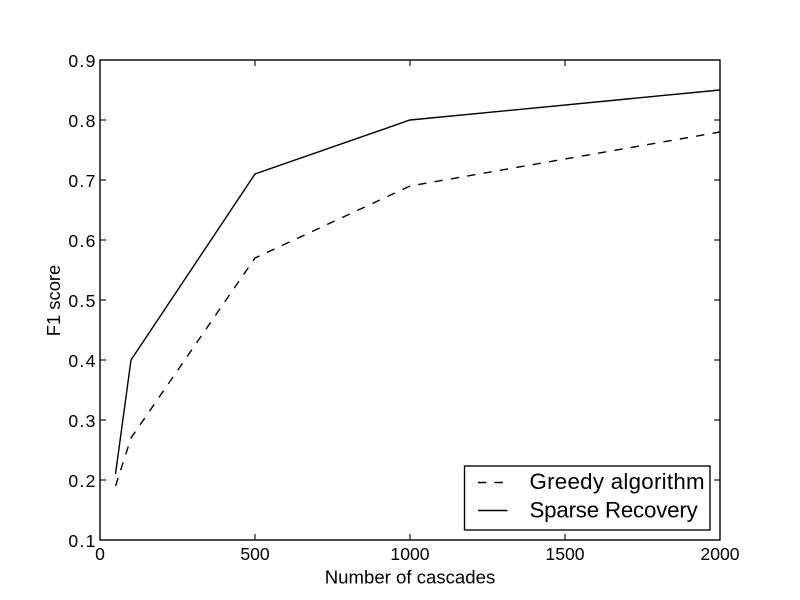 Image resolution: width=800 pixels, height=600 pixels. What do you see at coordinates (82, 121) in the screenshot?
I see `svg-text: 0.8` at bounding box center [82, 121].